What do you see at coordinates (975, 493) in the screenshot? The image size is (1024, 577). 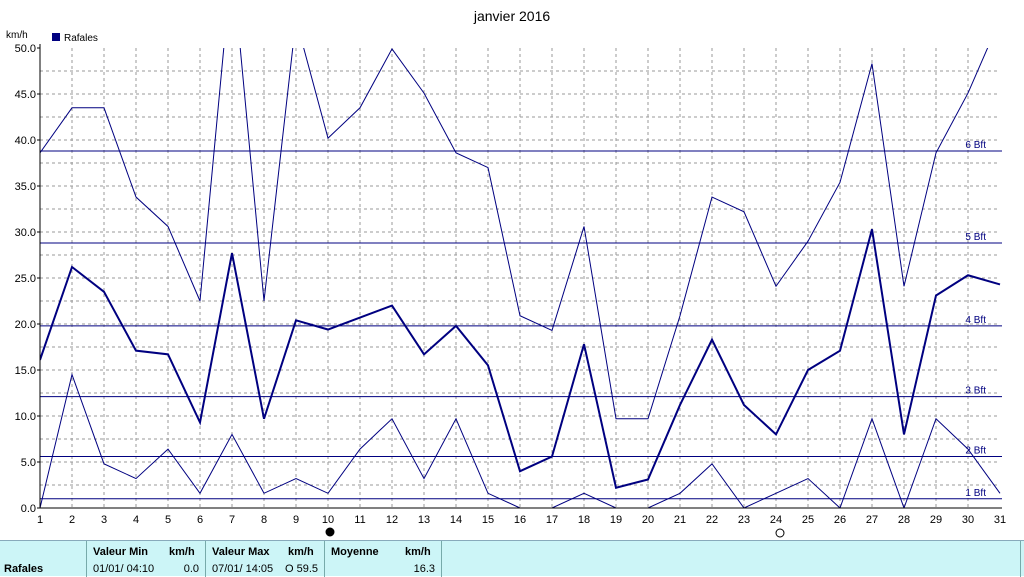 I see `beaufort-label: 1 Bft` at bounding box center [975, 493].